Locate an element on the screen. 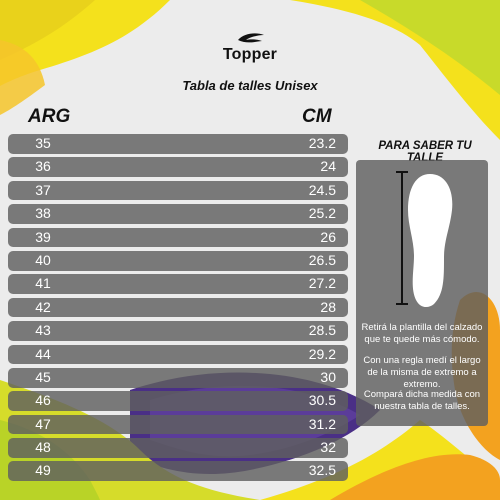 Image resolution: width=500 pixels, height=500 pixels. cm-length: 27.2 is located at coordinates (322, 283).